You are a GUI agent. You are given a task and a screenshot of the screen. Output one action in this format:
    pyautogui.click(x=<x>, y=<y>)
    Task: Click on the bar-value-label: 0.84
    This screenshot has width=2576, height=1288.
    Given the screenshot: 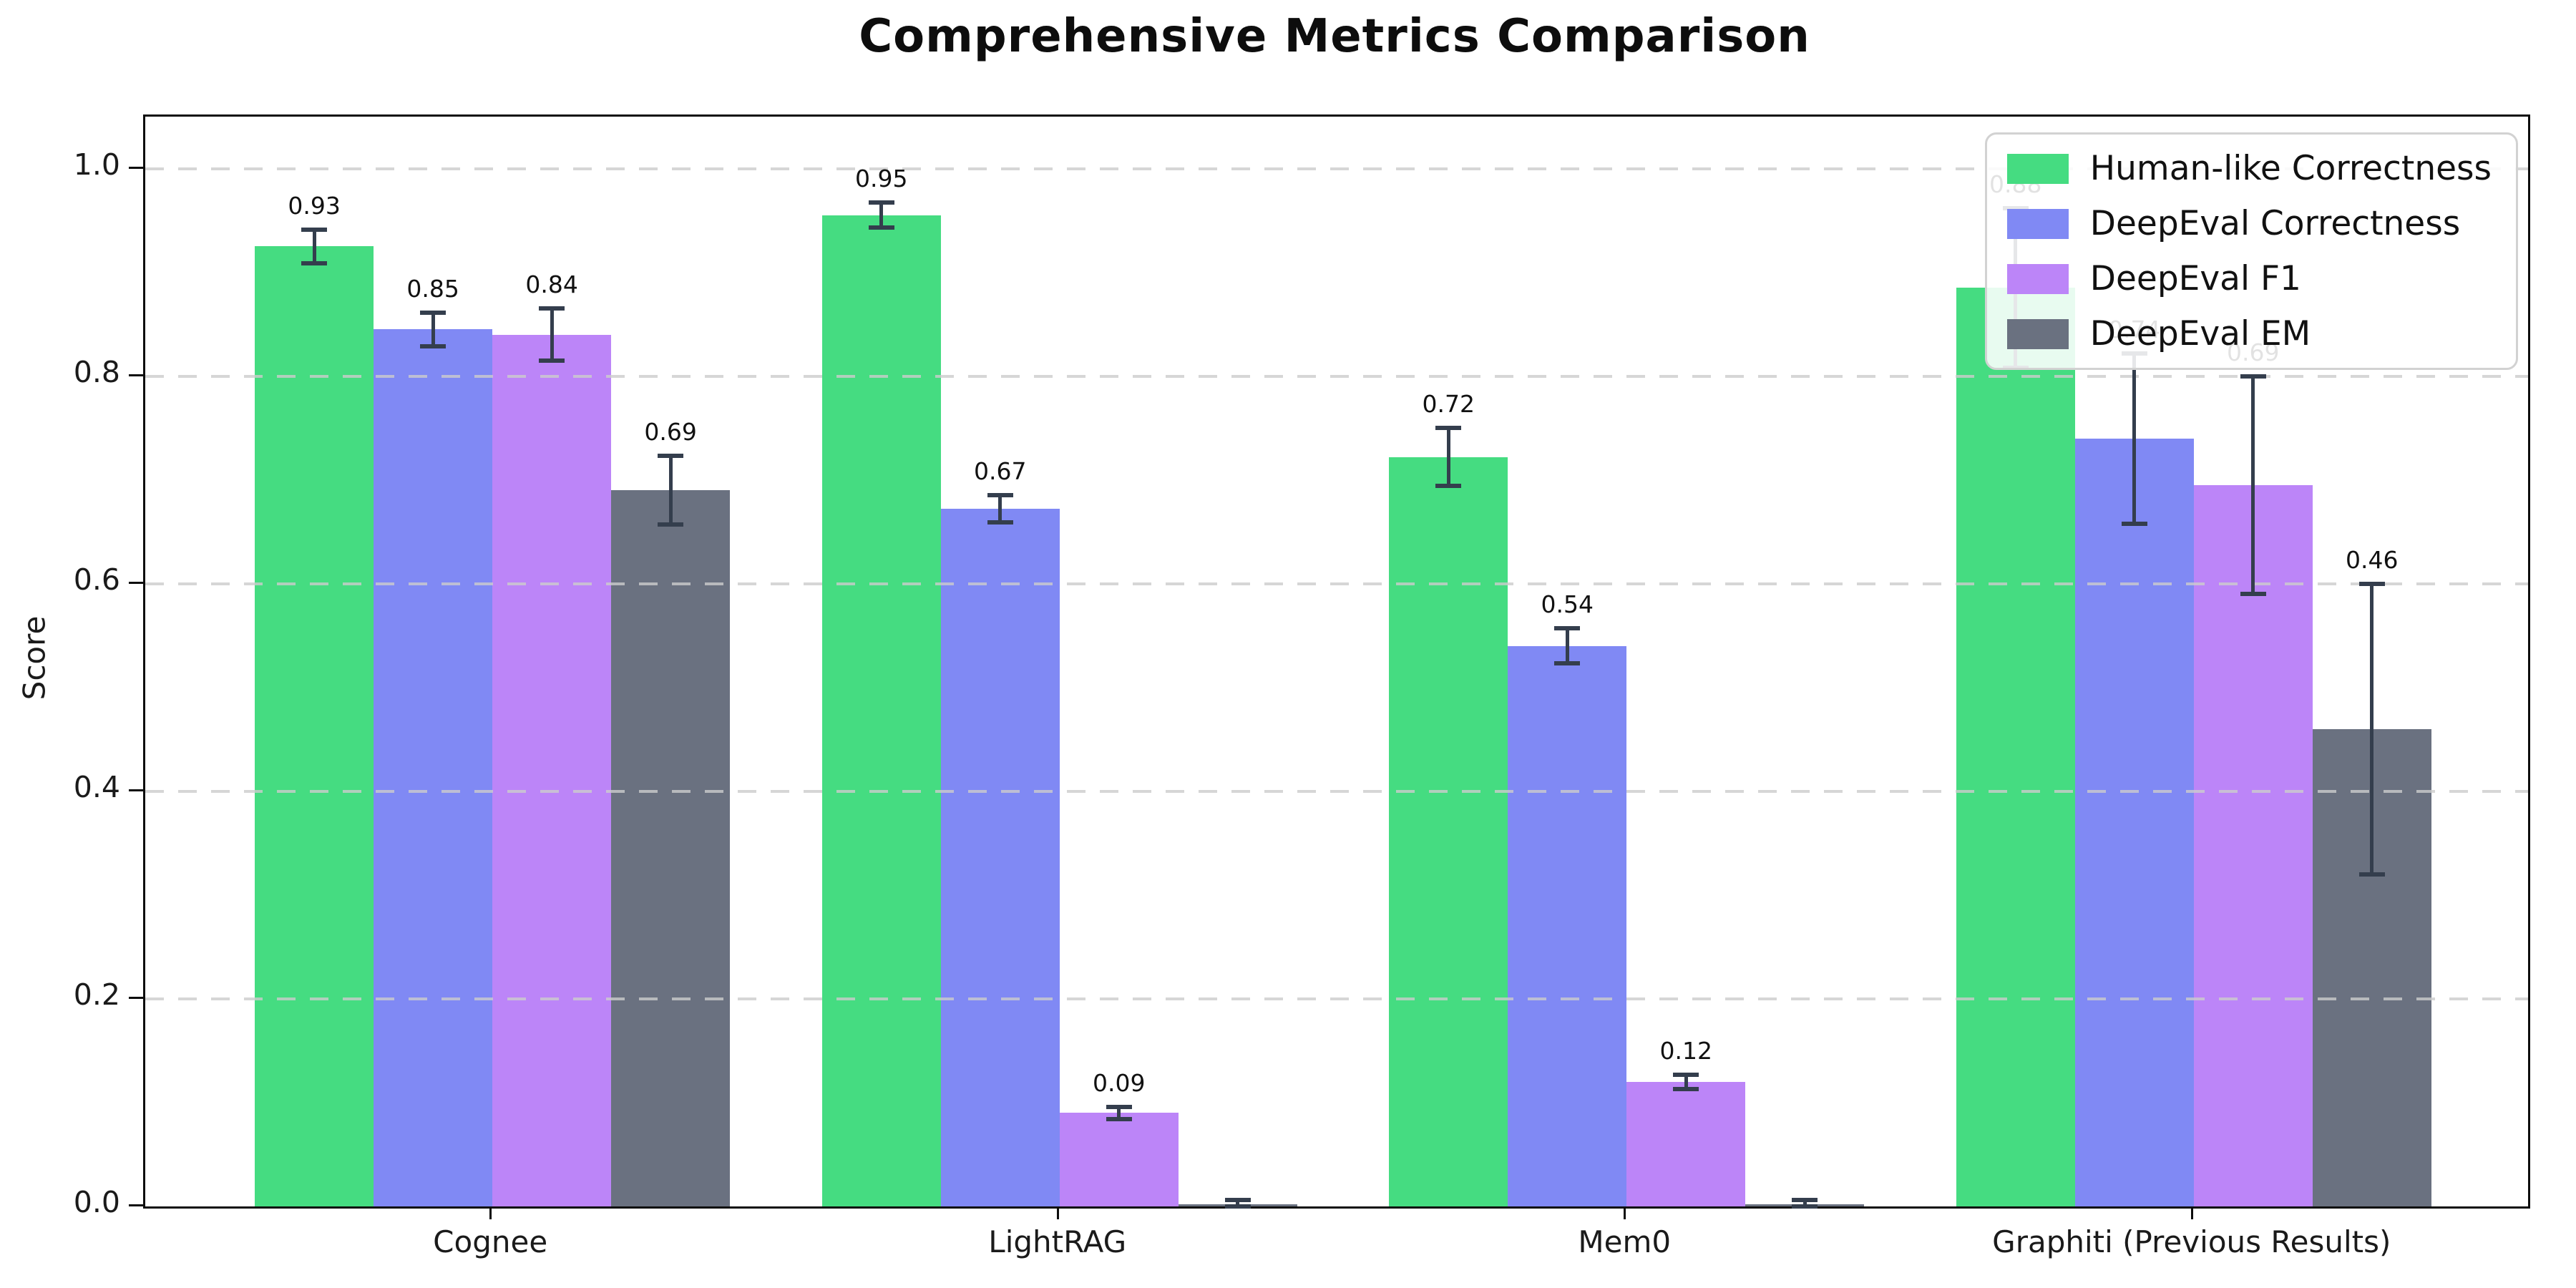 What is the action you would take?
    pyautogui.click(x=551, y=284)
    